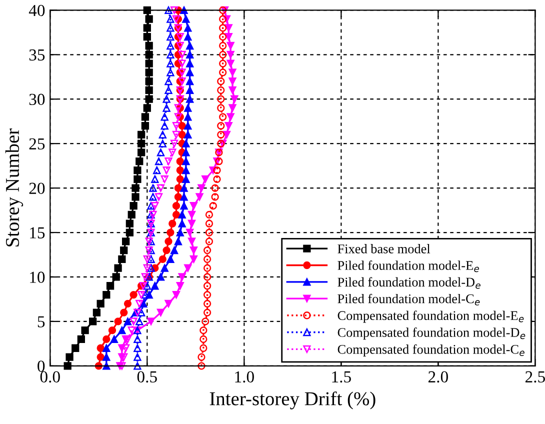 This screenshot has height=424, width=545. What do you see at coordinates (37, 144) in the screenshot?
I see `y-tick-label: 25` at bounding box center [37, 144].